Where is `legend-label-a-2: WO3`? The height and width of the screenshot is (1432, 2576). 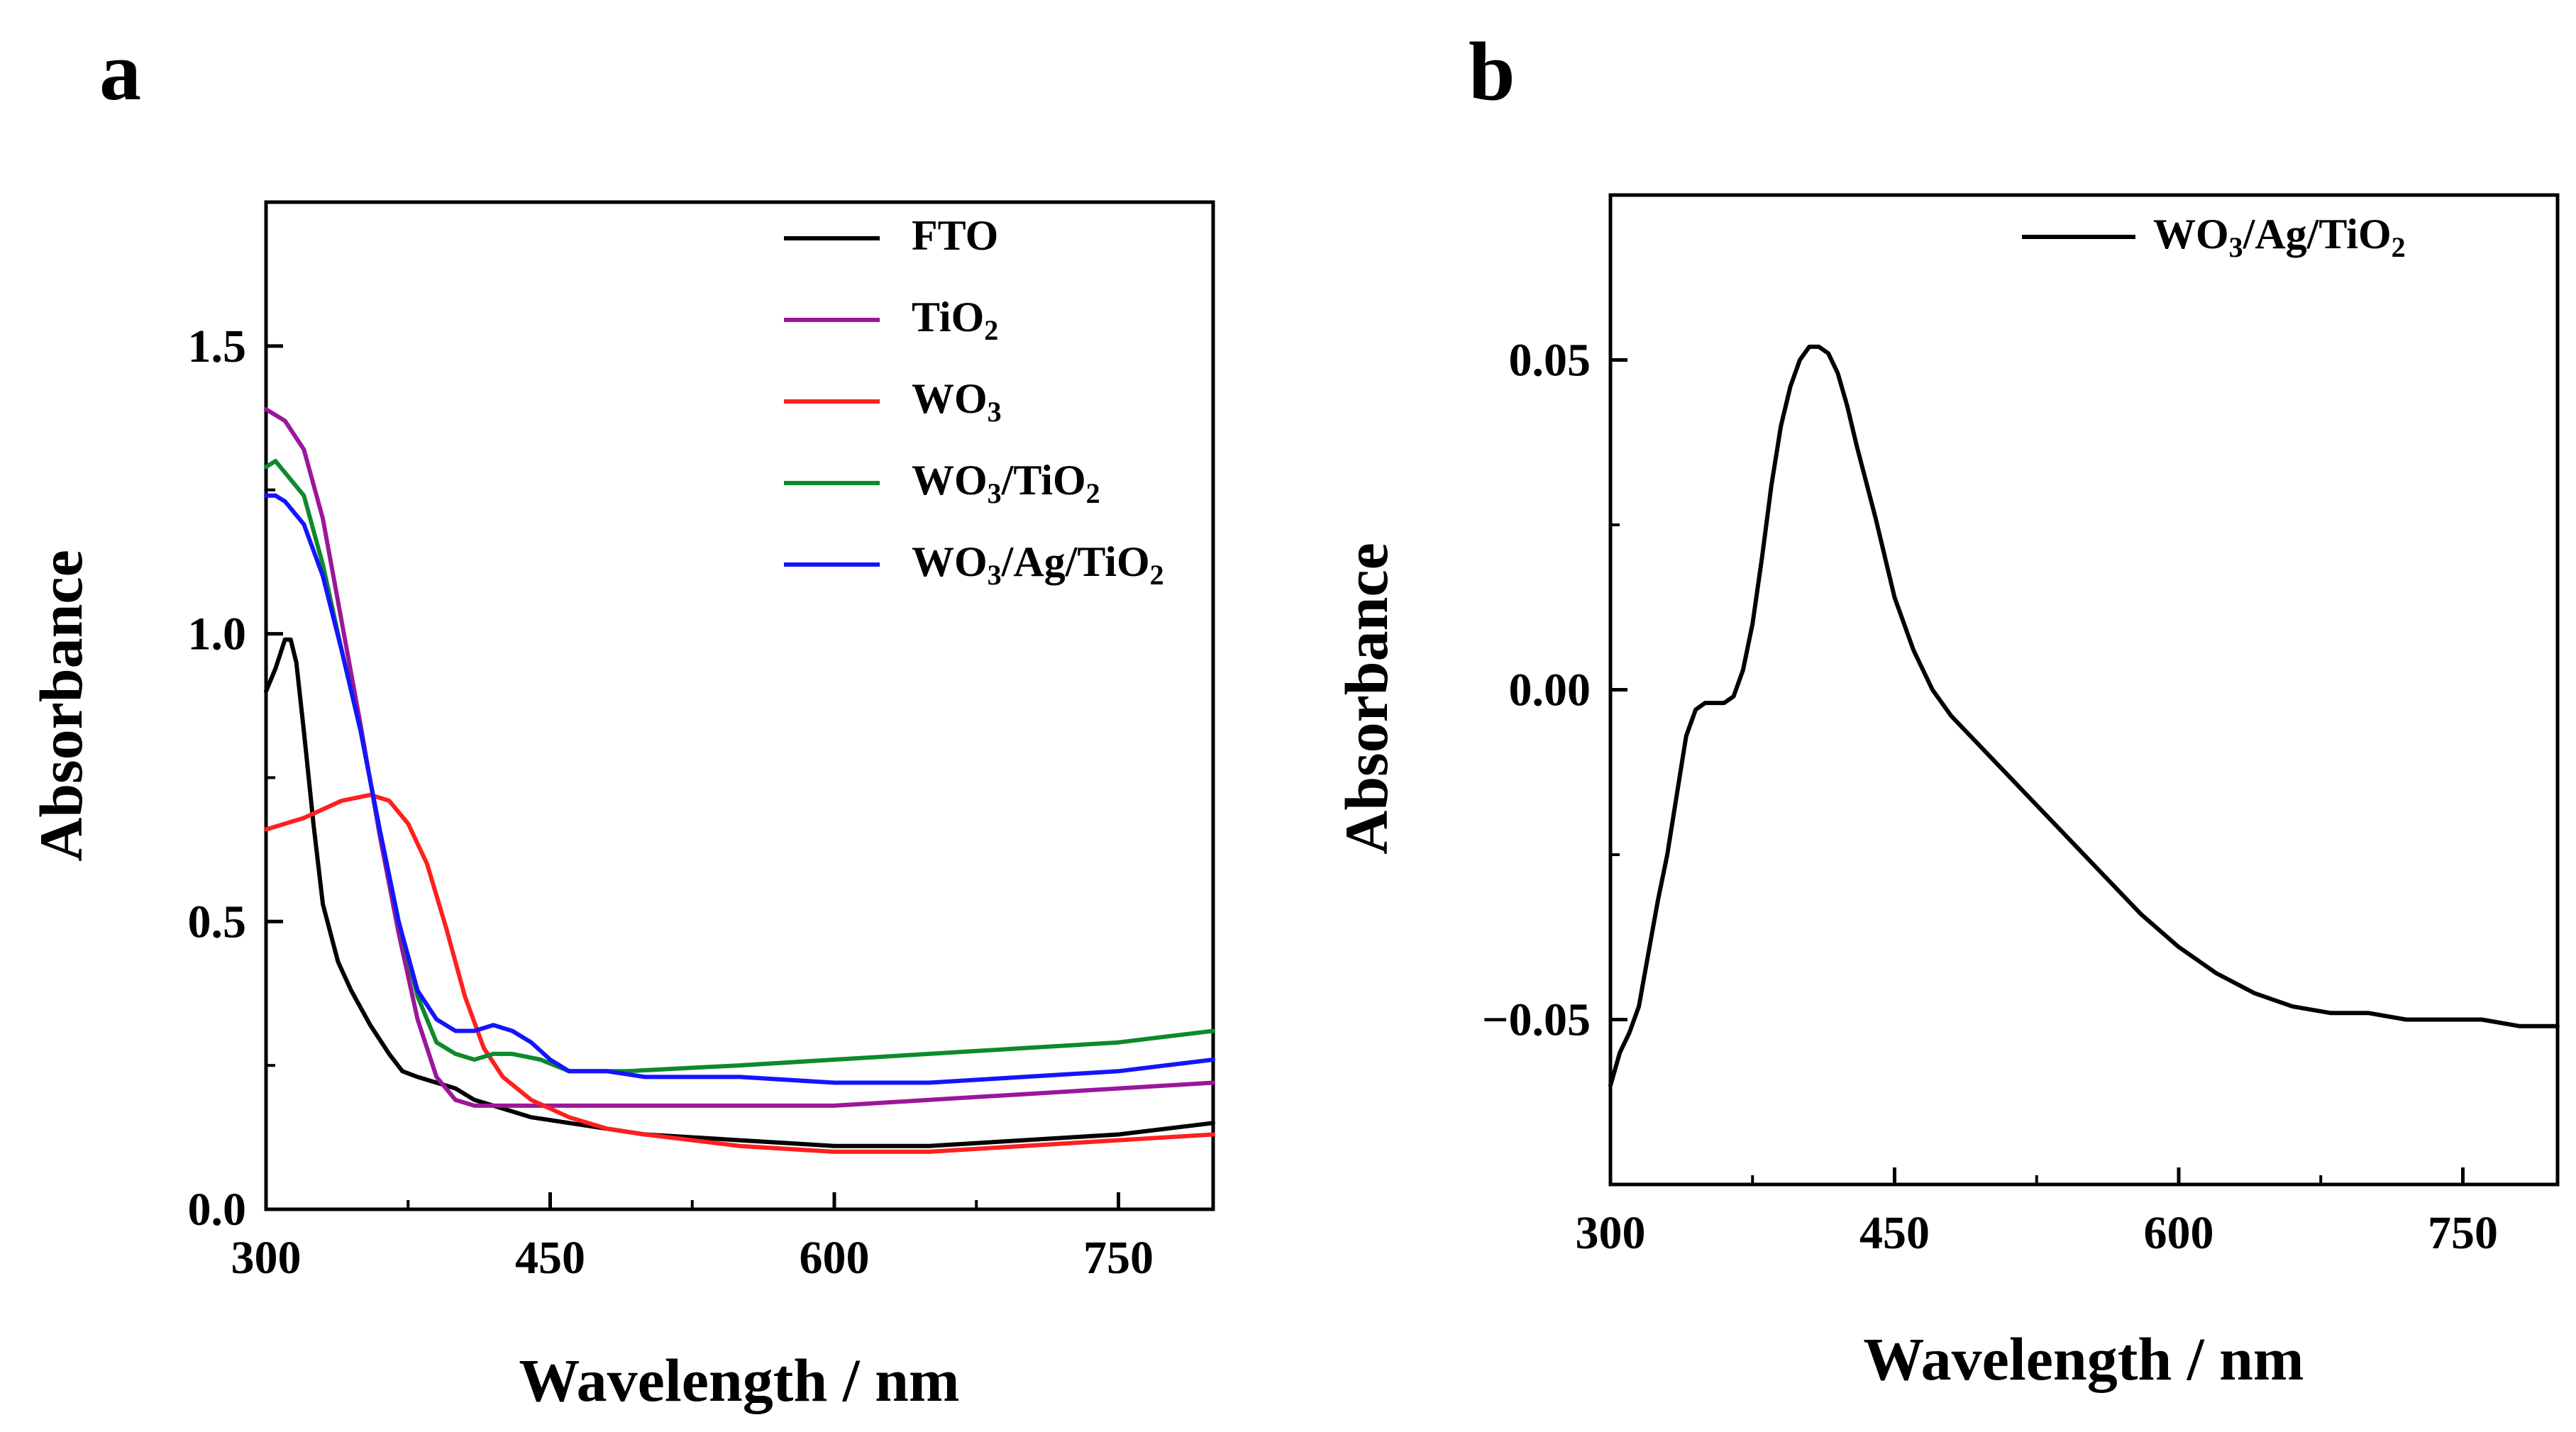
legend-label-a-2: WO3 is located at coordinates (957, 402).